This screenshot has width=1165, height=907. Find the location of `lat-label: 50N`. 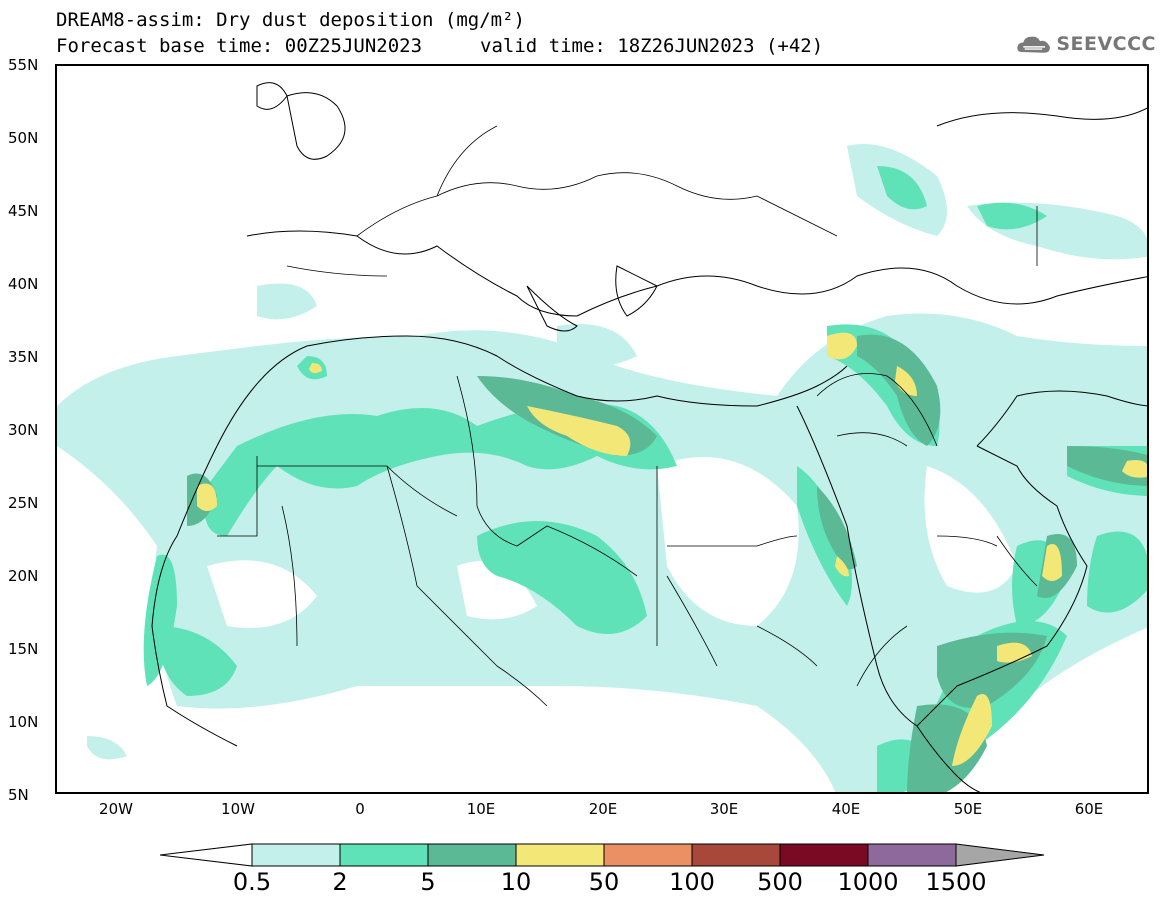

lat-label: 50N is located at coordinates (23, 138).